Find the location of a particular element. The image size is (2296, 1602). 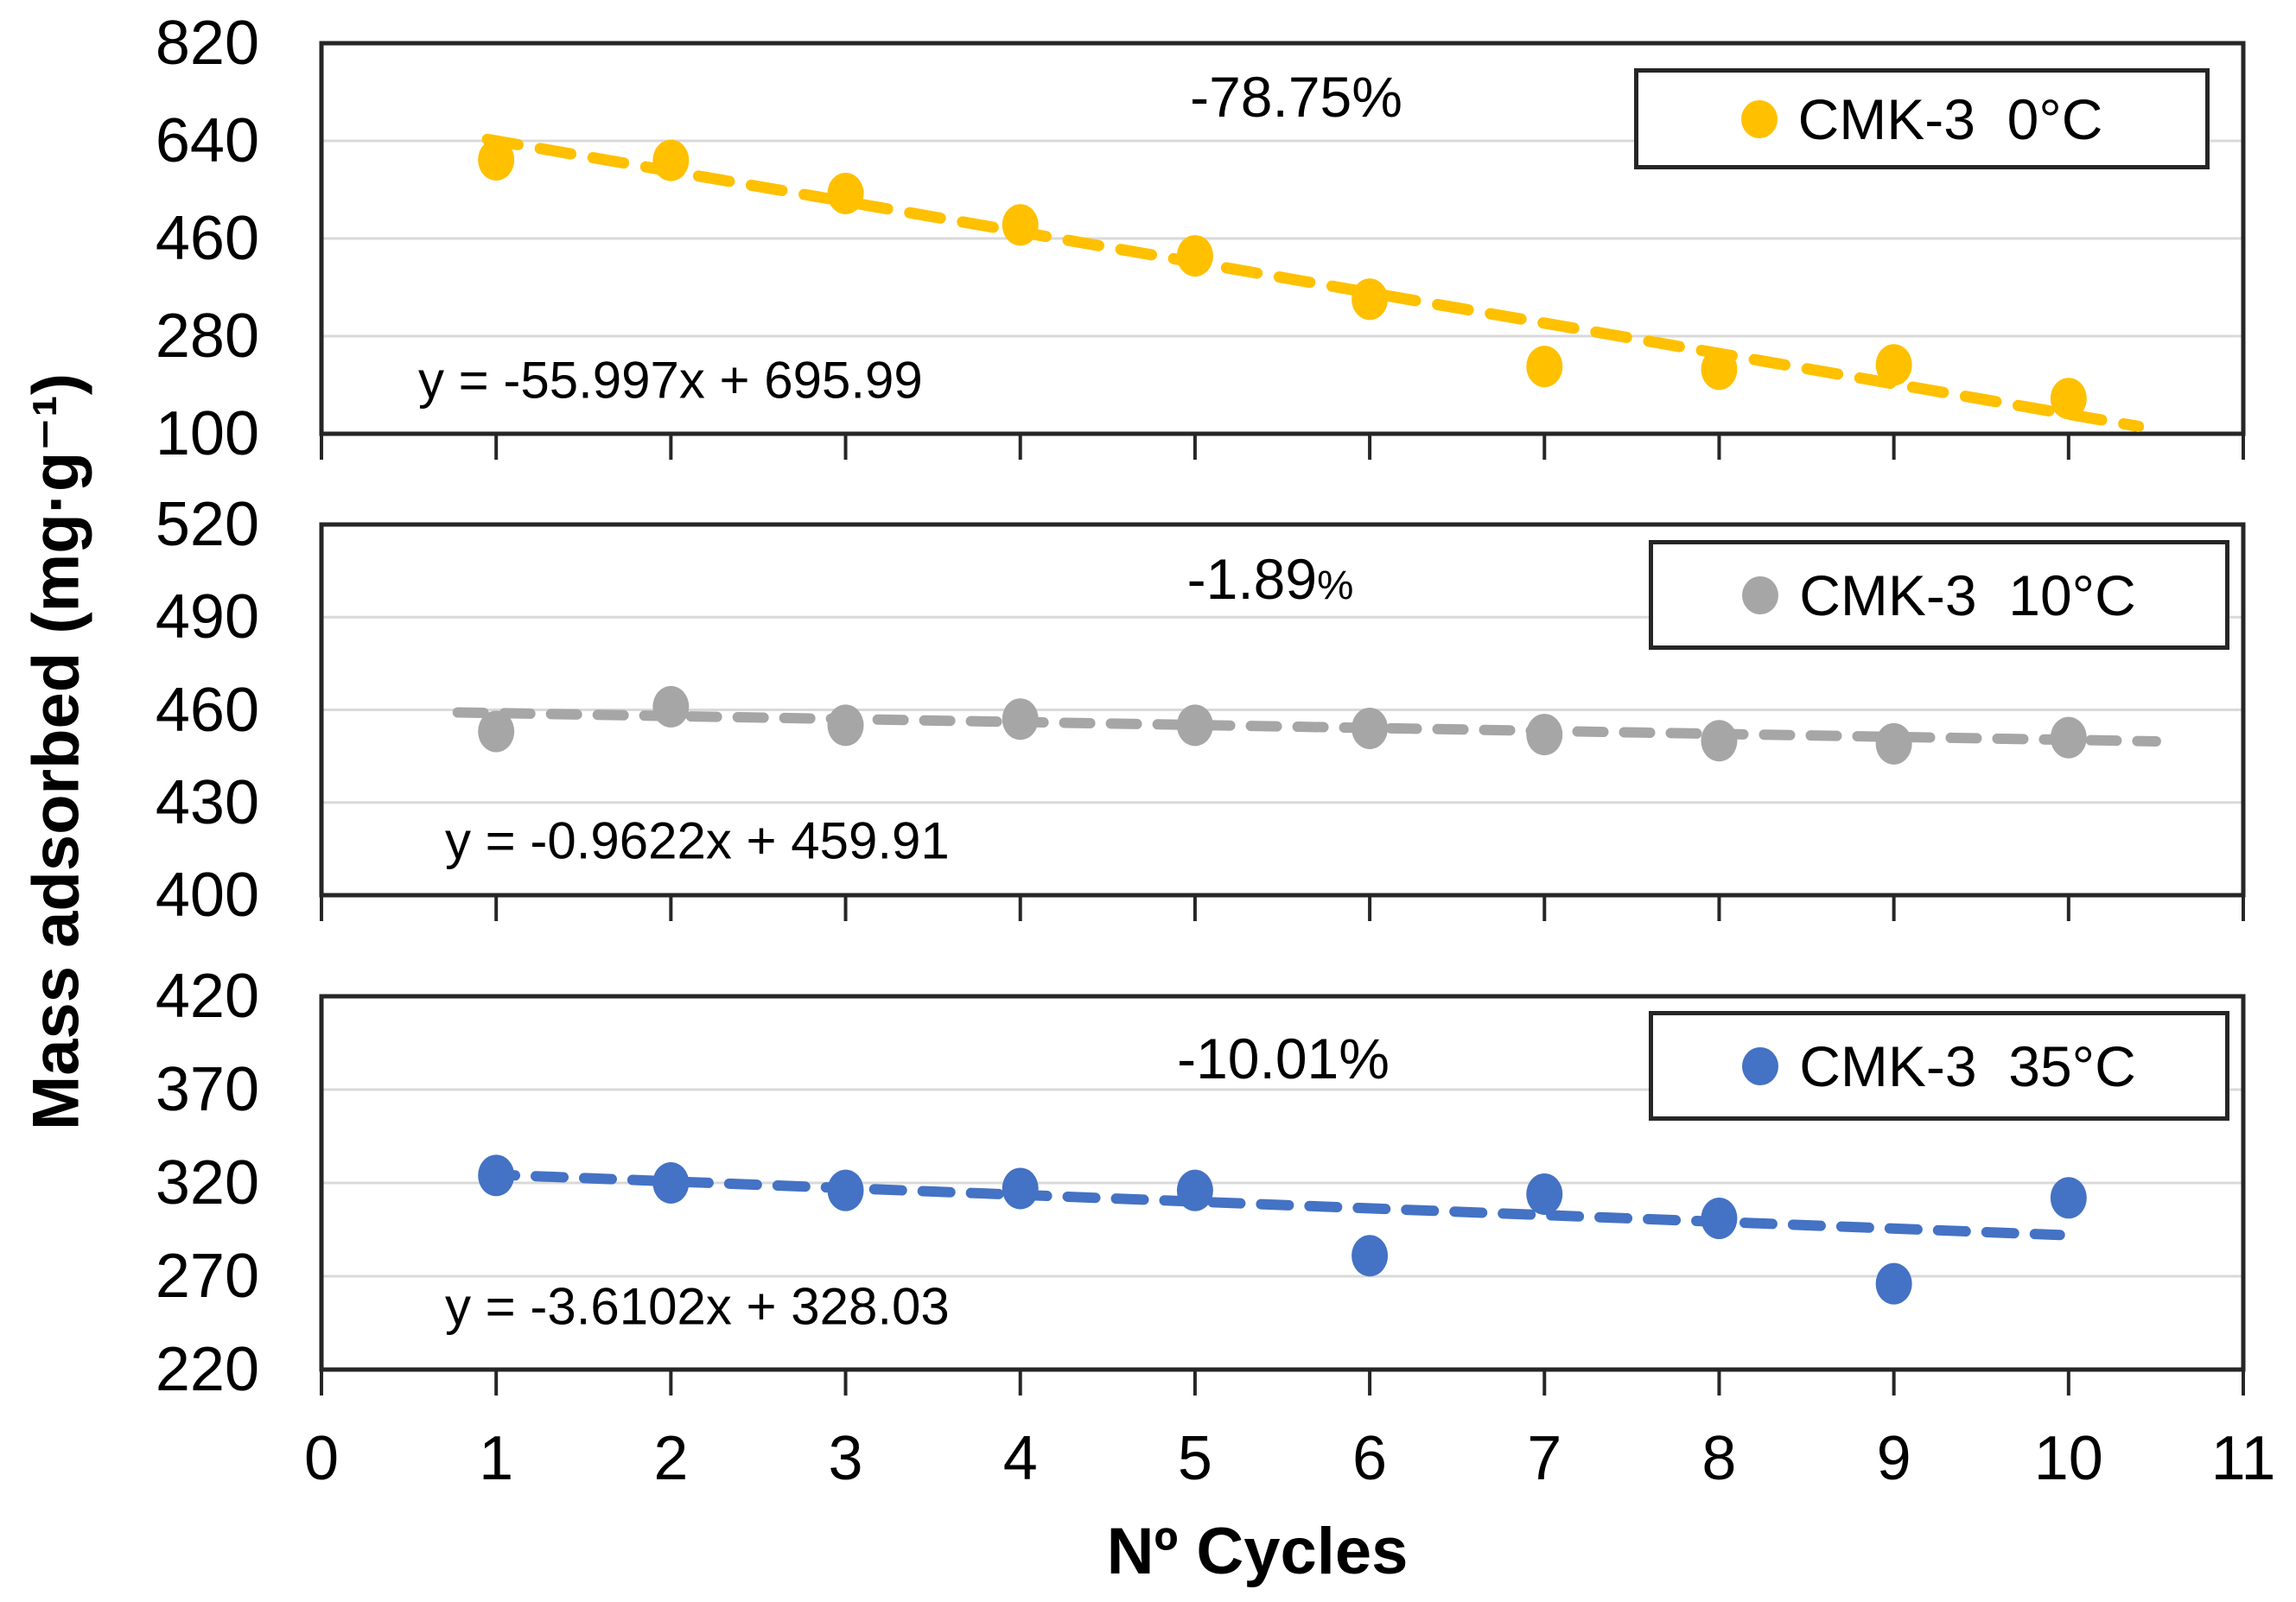

y-tick-label: 520 is located at coordinates (207, 524).